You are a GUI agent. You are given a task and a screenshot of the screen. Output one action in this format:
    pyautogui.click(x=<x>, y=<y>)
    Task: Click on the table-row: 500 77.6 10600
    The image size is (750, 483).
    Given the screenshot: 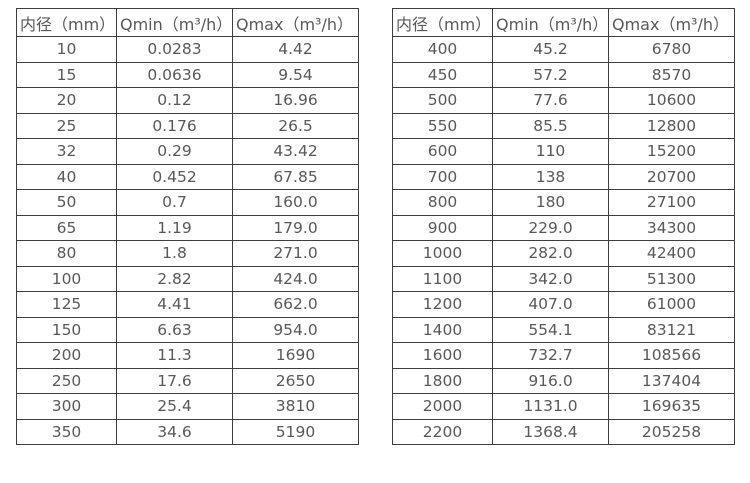 What is the action you would take?
    pyautogui.click(x=563, y=100)
    